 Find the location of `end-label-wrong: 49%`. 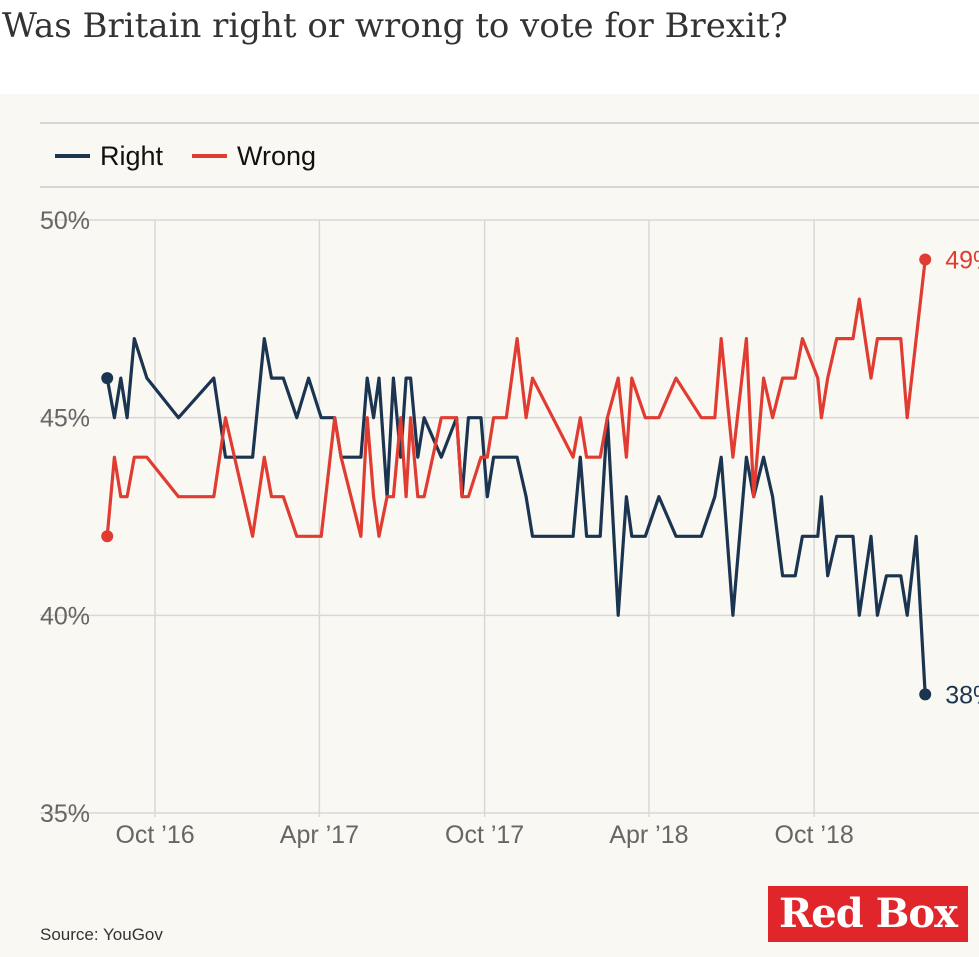

end-label-wrong: 49% is located at coordinates (962, 261).